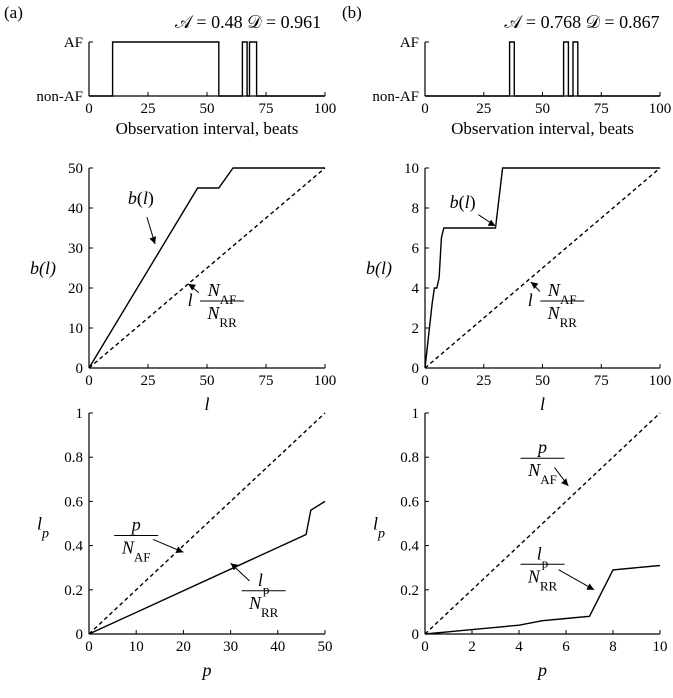 The image size is (673, 698). What do you see at coordinates (75, 209) in the screenshot?
I see `y-tick-label: 40` at bounding box center [75, 209].